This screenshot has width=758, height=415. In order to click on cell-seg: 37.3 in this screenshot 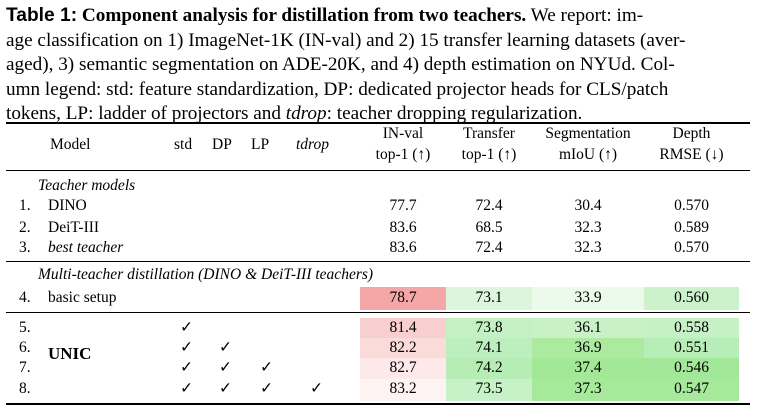, I will do `click(588, 388)`.